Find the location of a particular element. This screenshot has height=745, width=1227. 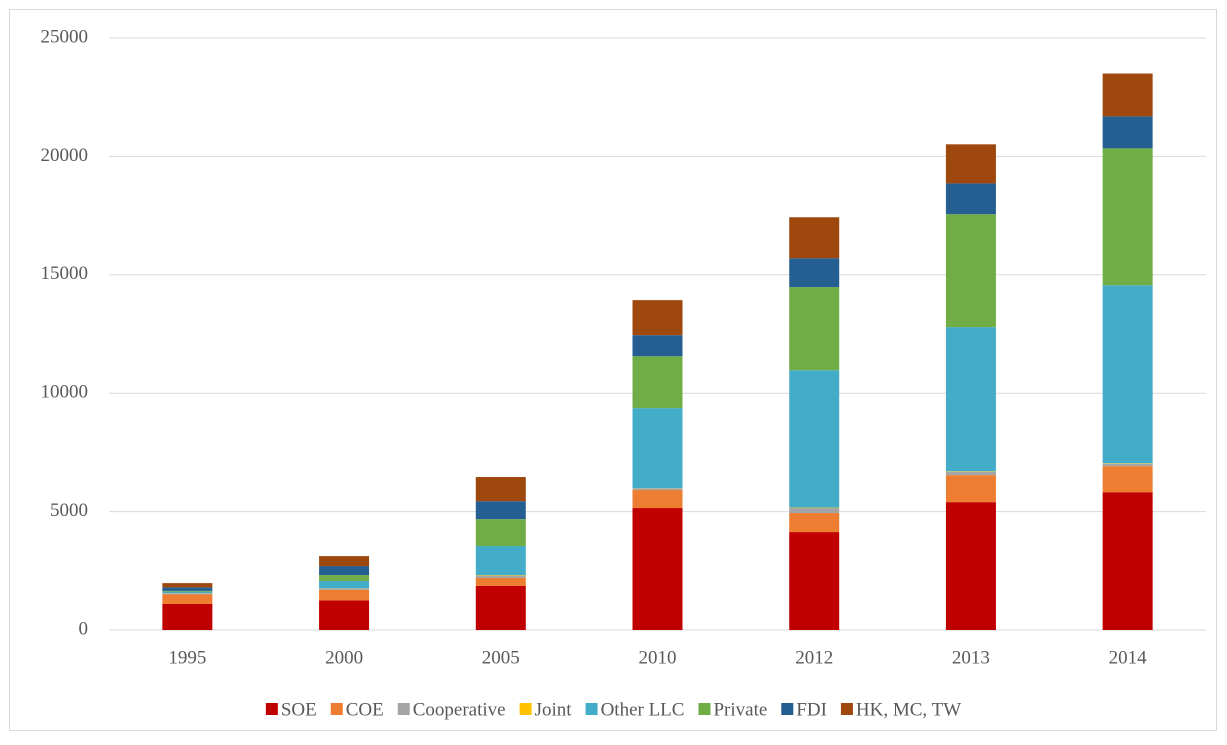

y-tick-label: 0 is located at coordinates (84, 628).